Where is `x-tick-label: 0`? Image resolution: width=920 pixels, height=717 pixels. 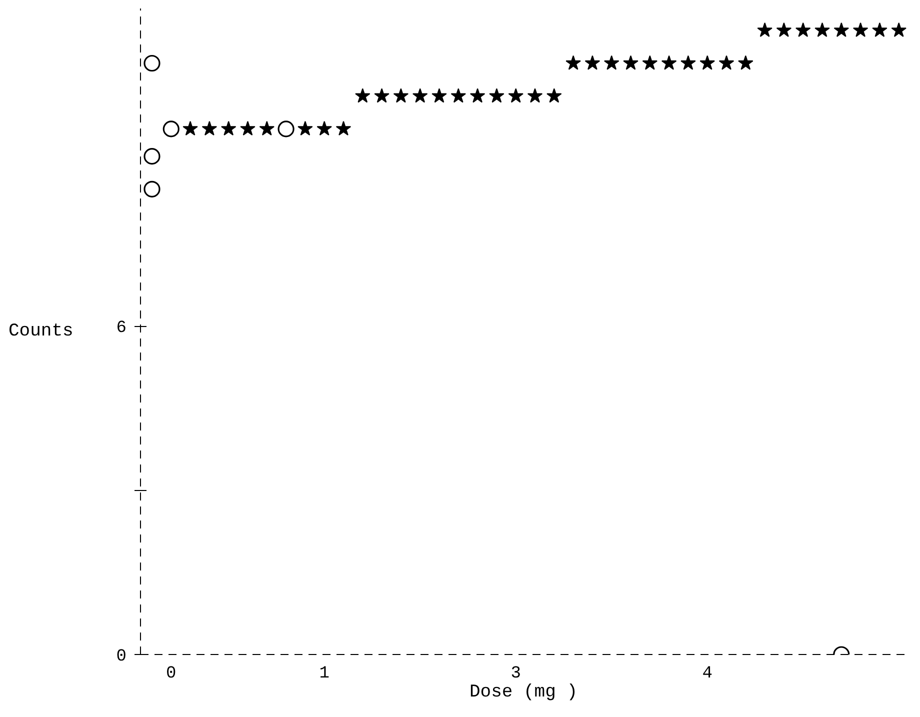
x-tick-label: 0 is located at coordinates (171, 674).